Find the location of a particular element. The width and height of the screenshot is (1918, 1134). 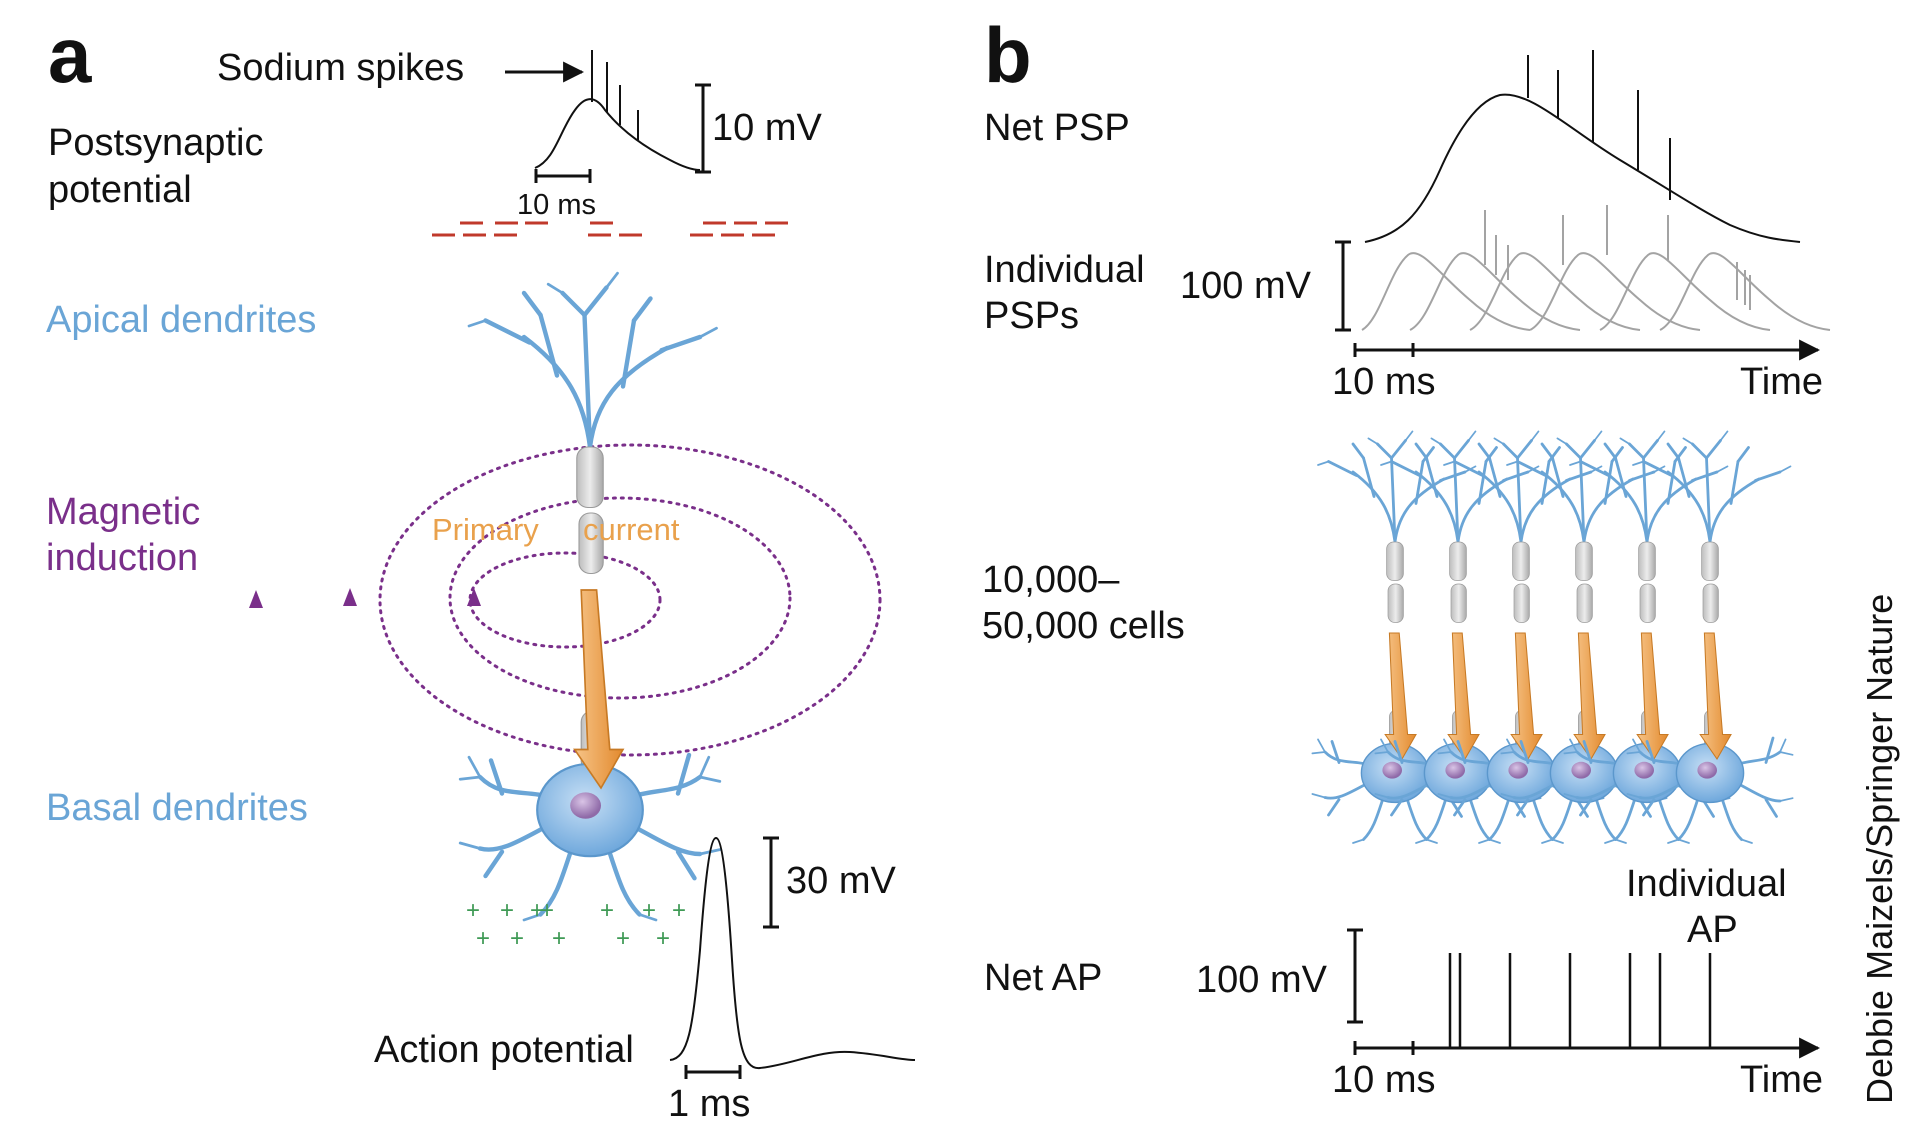

psp-scale-ms: 10 ms is located at coordinates (556, 205).